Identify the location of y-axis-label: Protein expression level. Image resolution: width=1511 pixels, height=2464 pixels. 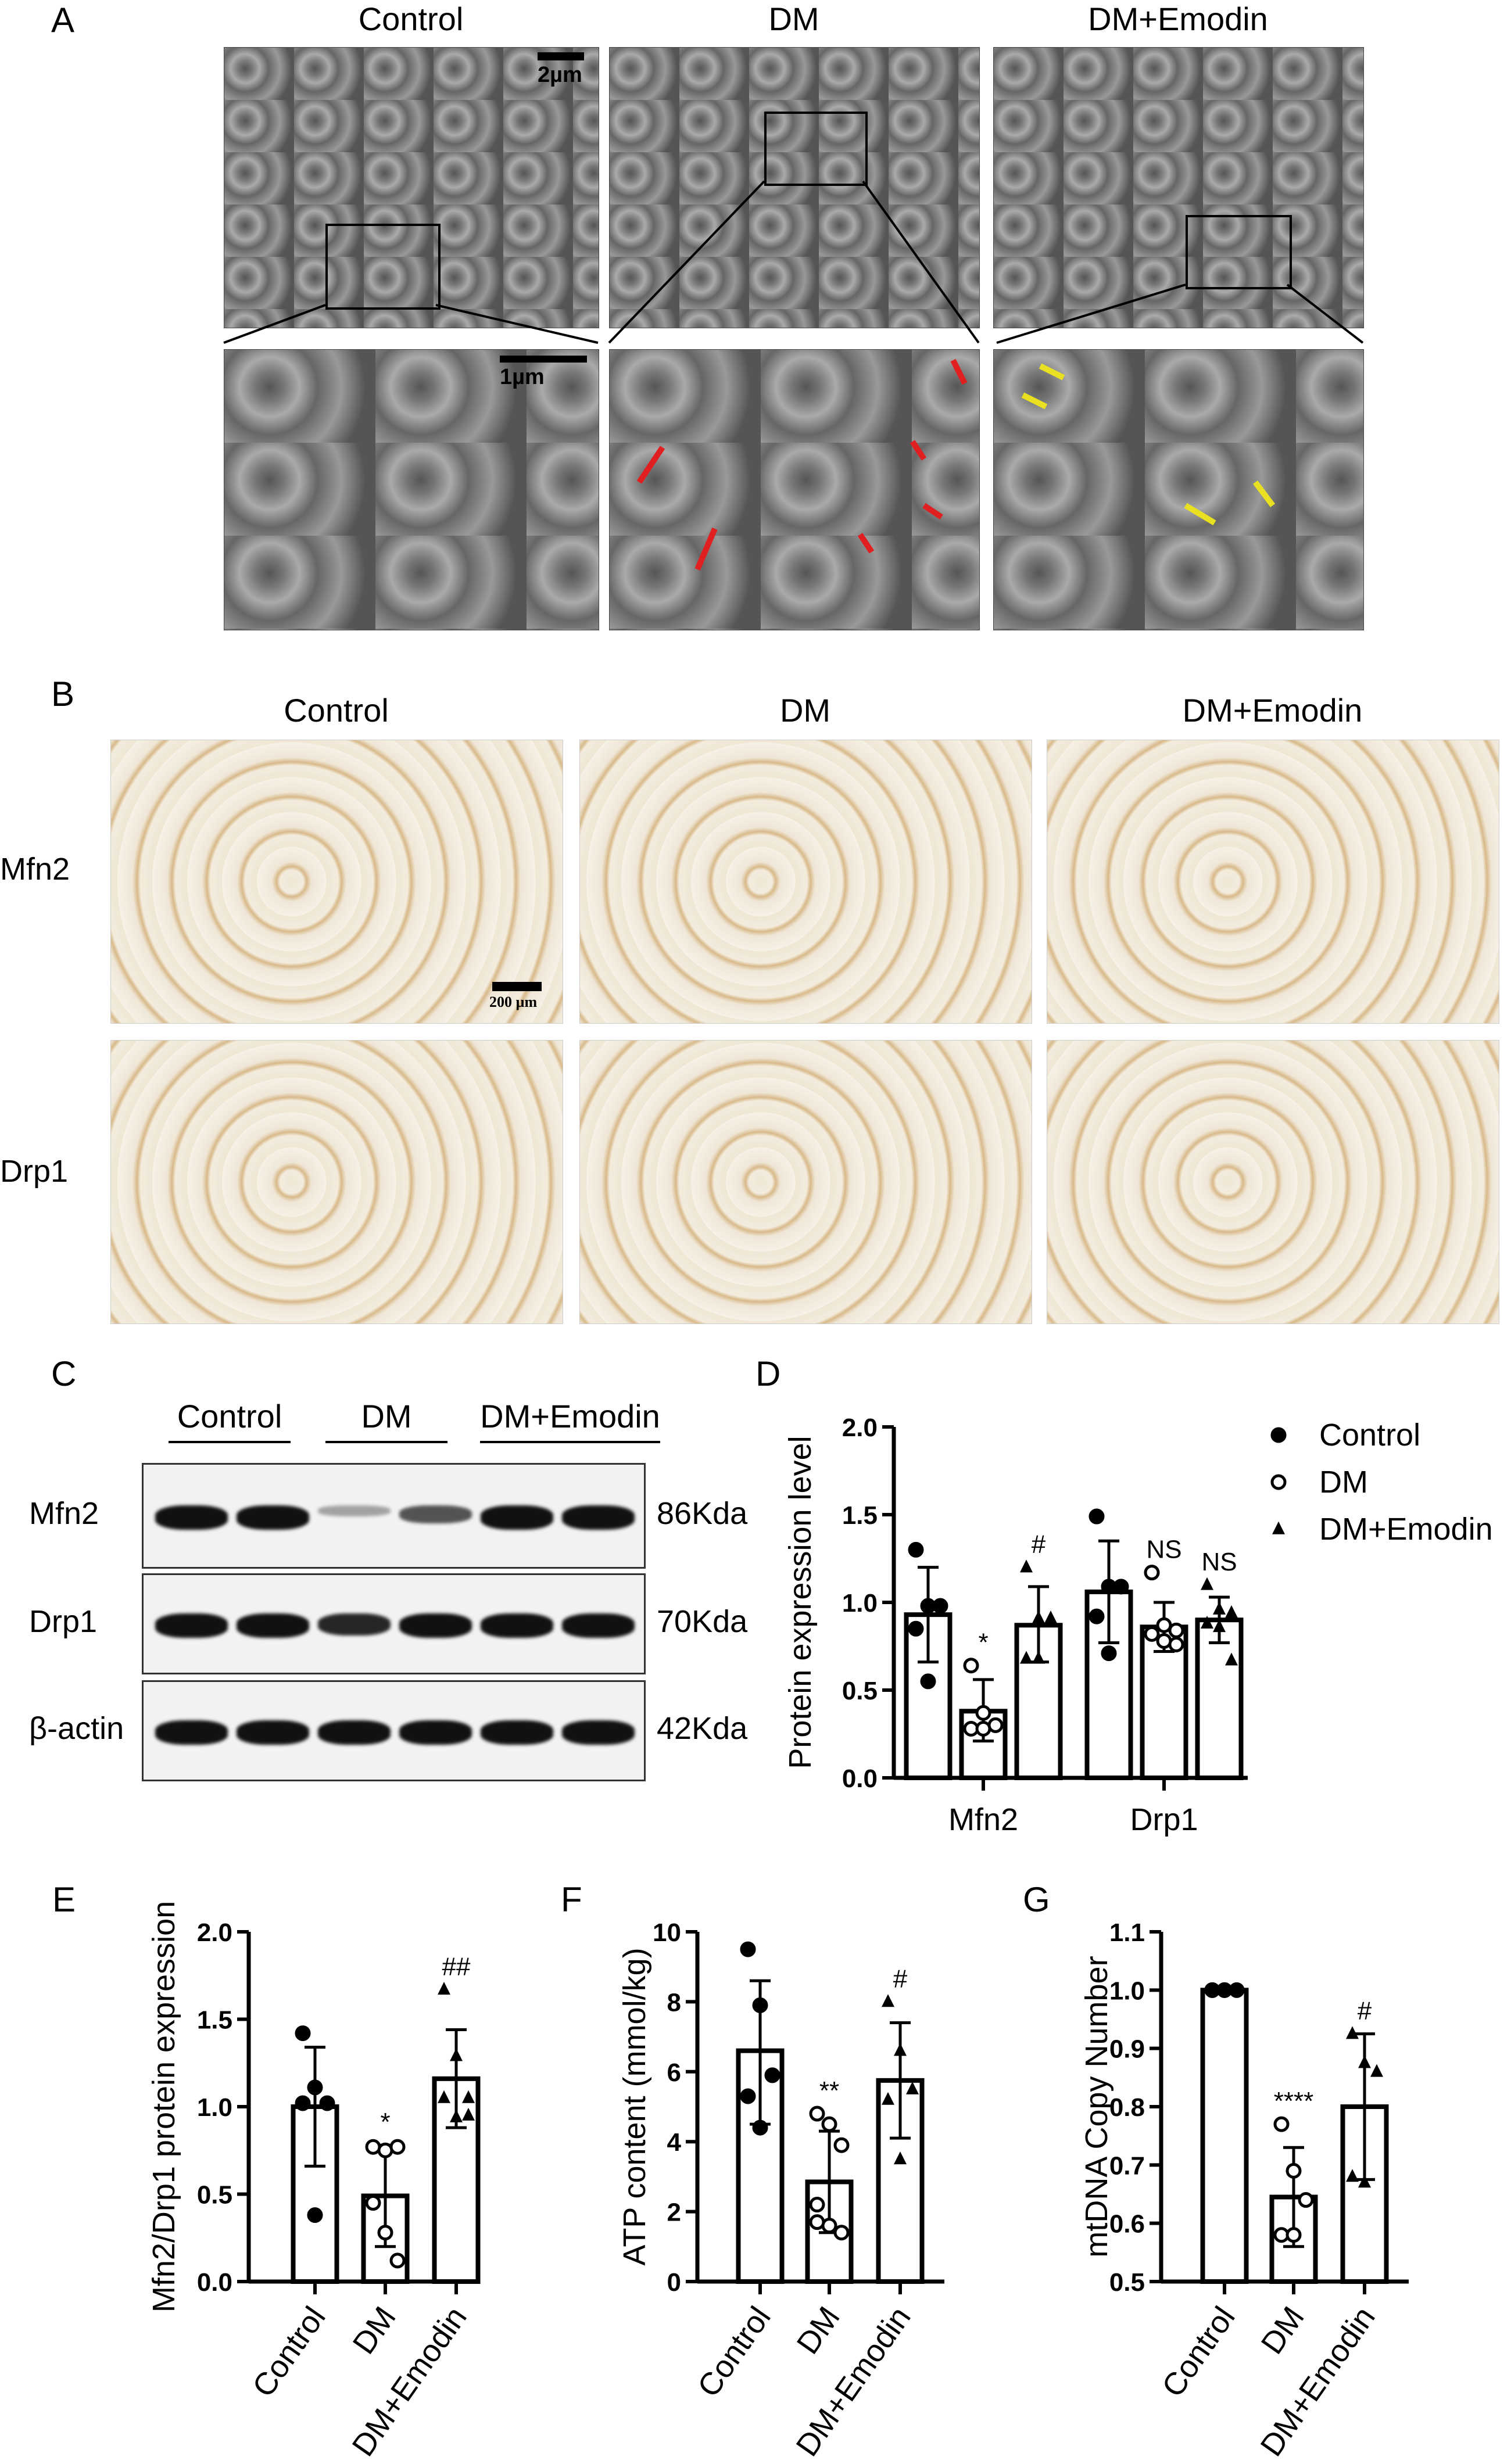
(800, 1602).